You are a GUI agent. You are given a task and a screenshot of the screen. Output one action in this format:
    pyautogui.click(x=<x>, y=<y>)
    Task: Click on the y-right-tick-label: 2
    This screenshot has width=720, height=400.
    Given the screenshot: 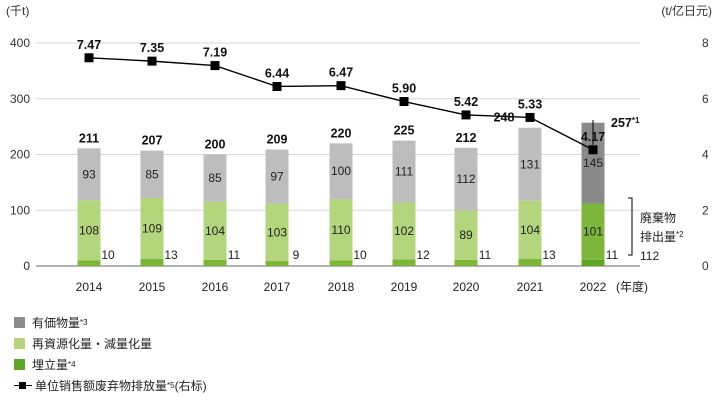 What is the action you would take?
    pyautogui.click(x=705, y=210)
    